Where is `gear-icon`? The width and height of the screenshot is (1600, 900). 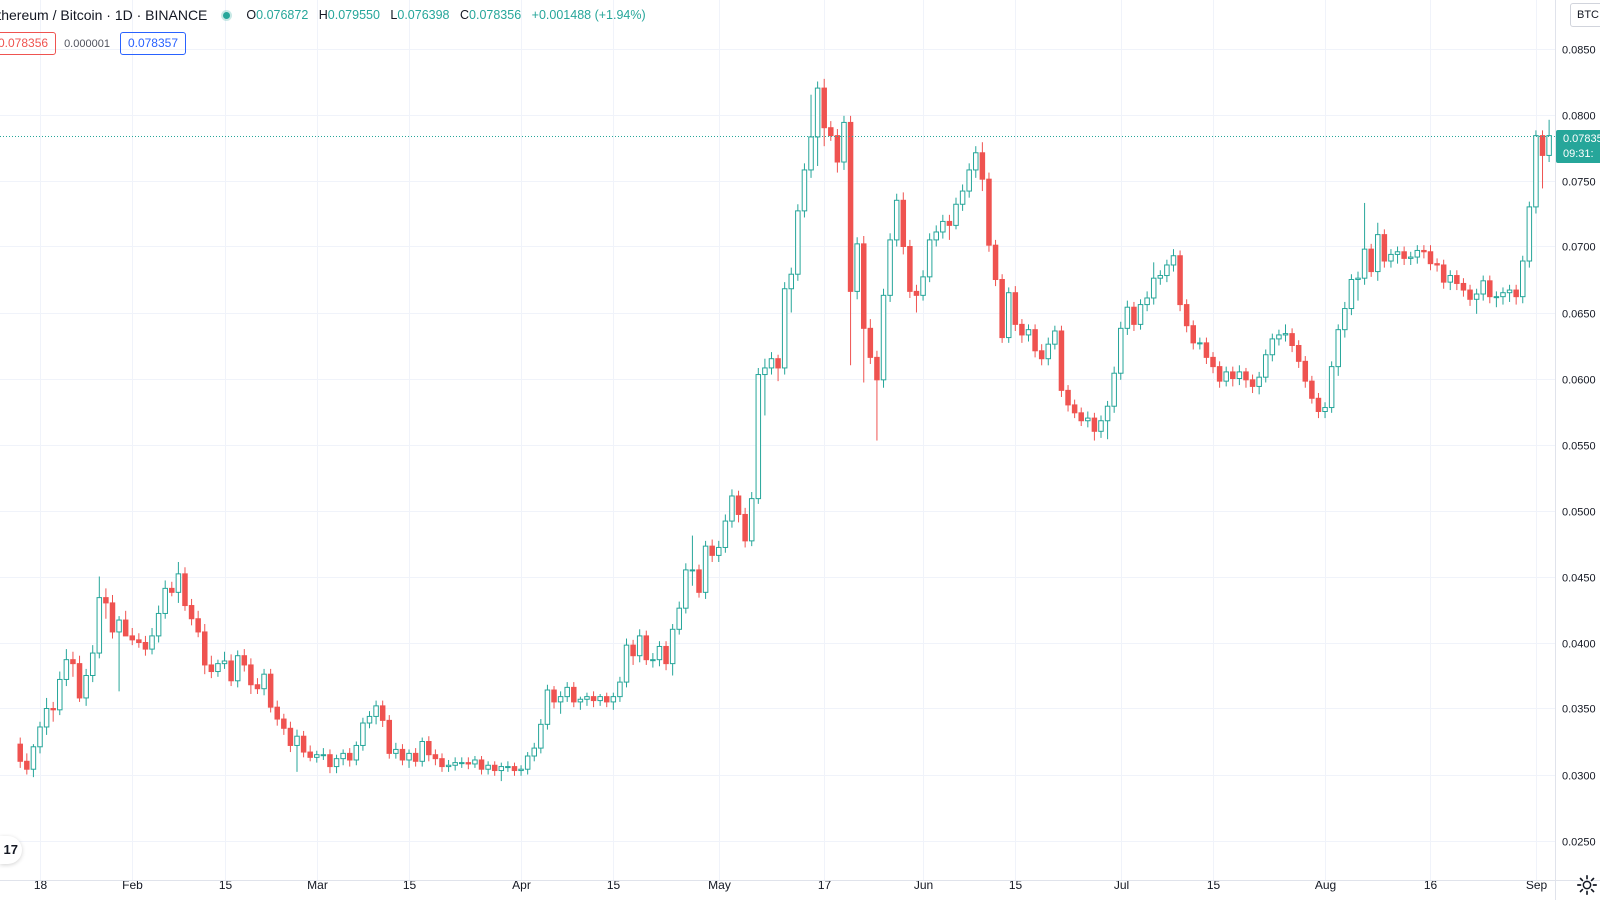
gear-icon is located at coordinates (1587, 885).